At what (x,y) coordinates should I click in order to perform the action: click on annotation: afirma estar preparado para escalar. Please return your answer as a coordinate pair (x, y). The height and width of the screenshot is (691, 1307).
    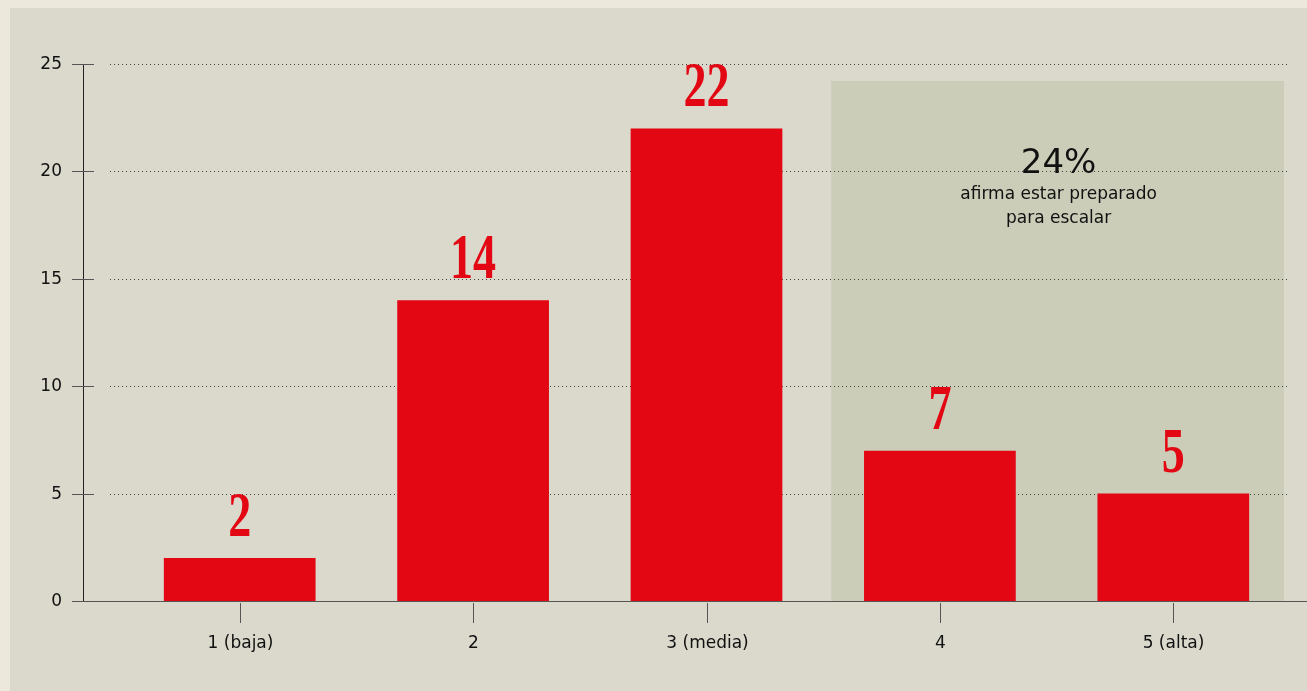
    Looking at the image, I should click on (1058, 205).